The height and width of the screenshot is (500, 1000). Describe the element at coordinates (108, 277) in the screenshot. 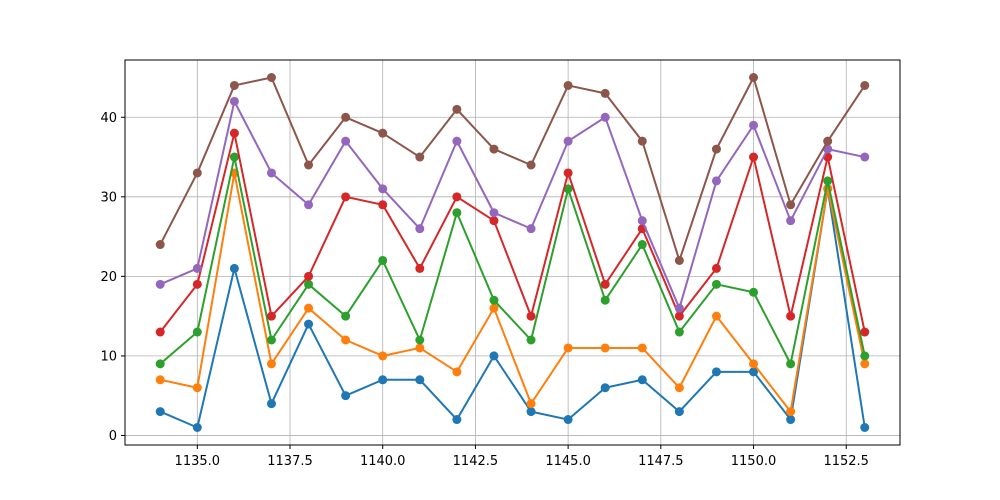

I see `y-tick-label: 20` at that location.